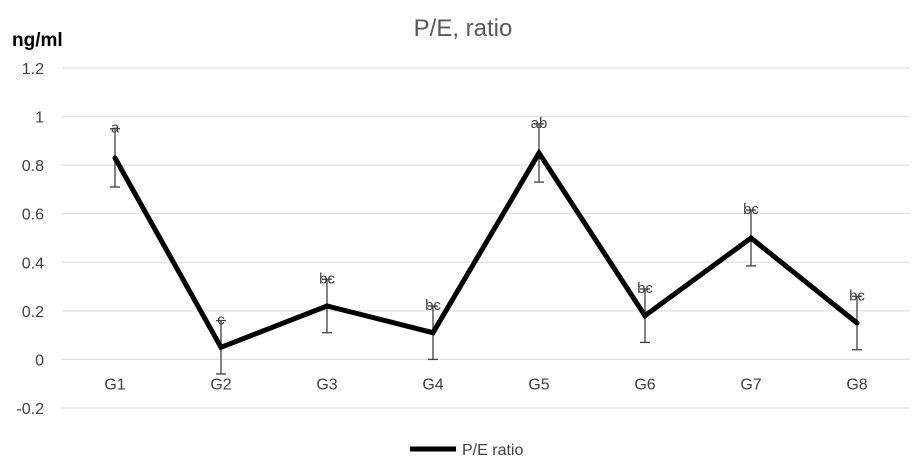 The width and height of the screenshot is (919, 462). What do you see at coordinates (856, 384) in the screenshot?
I see `x-tick-label: G8` at bounding box center [856, 384].